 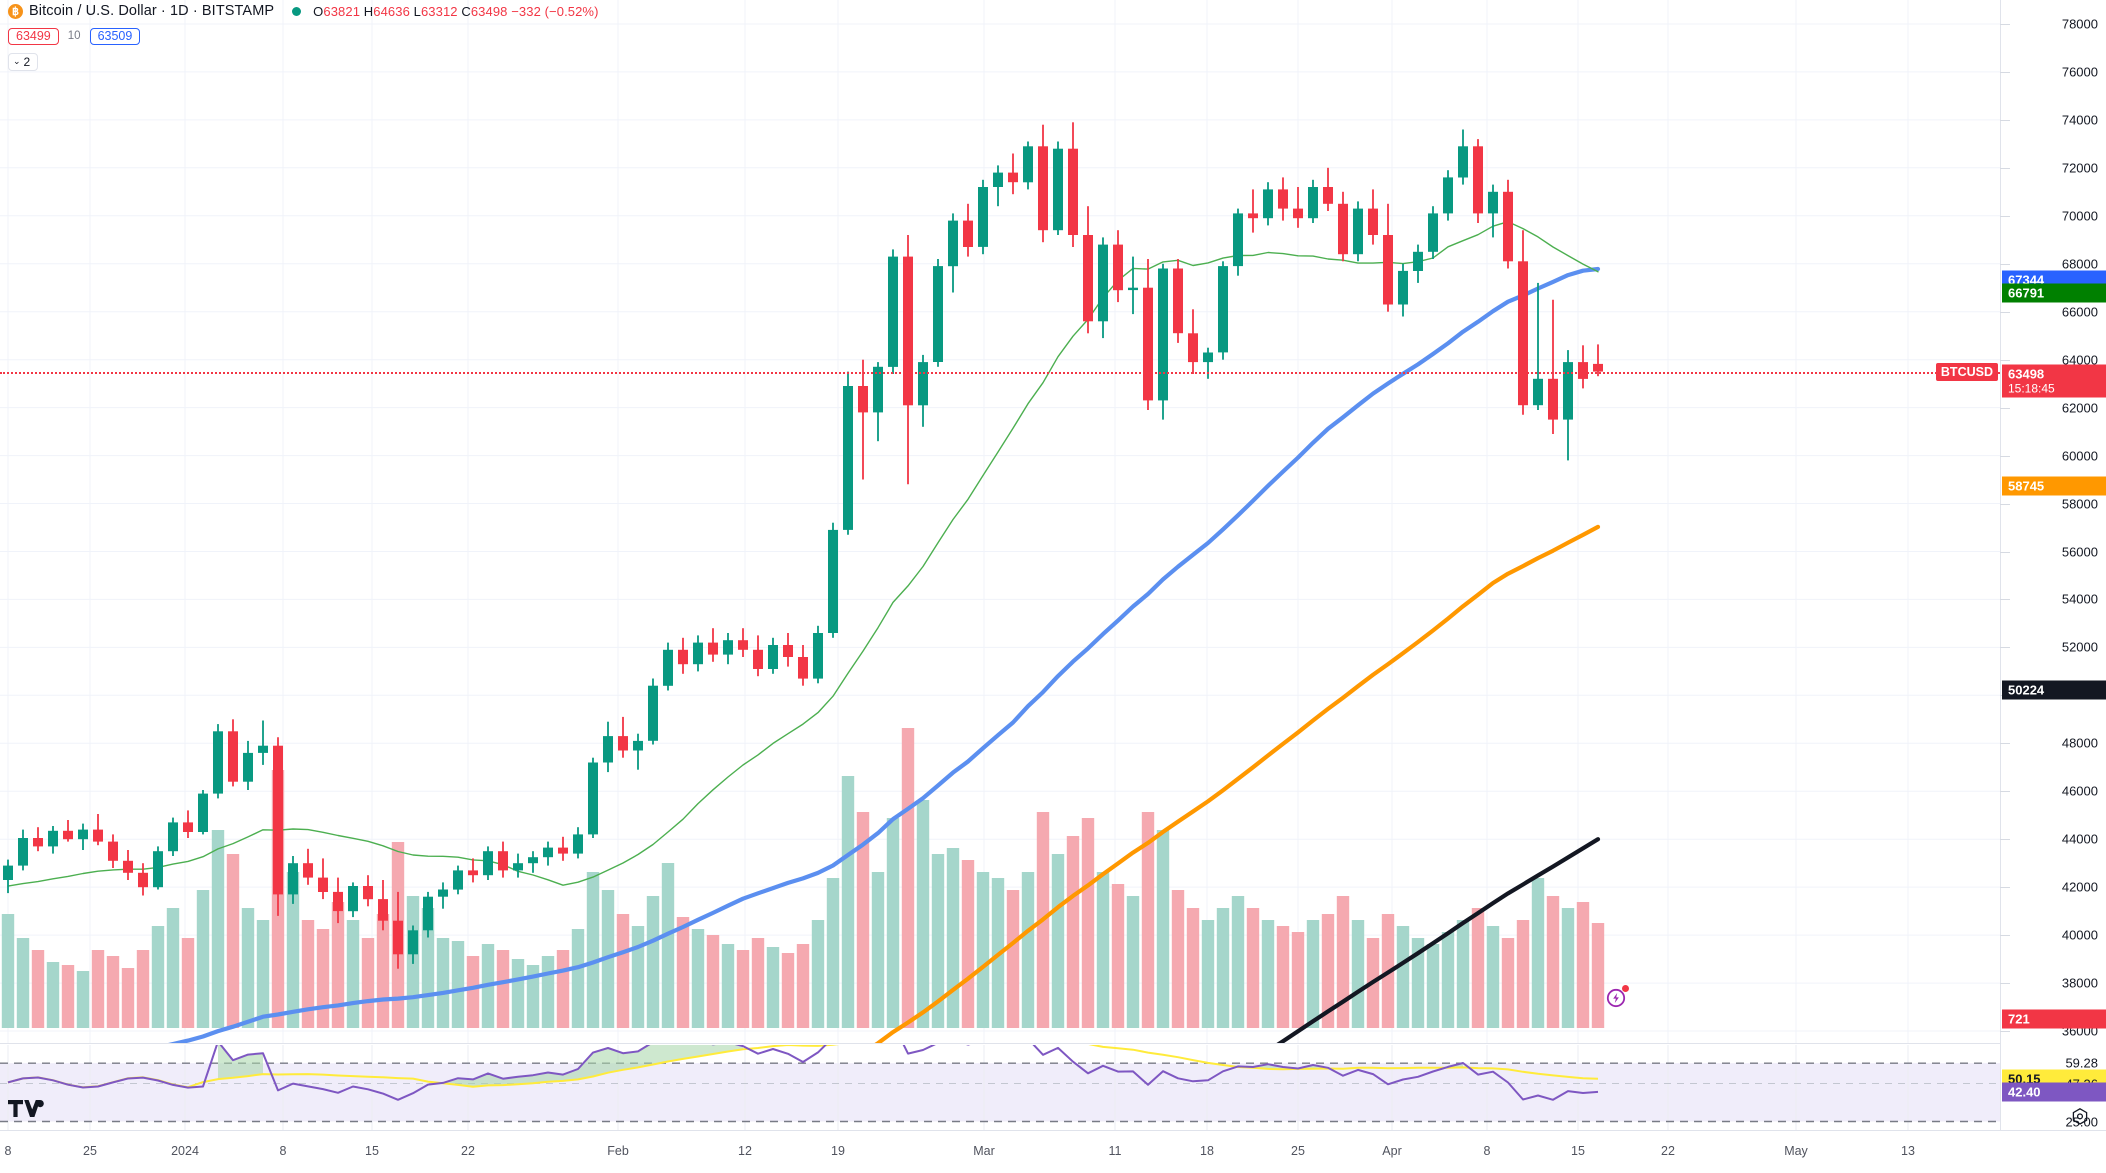 I want to click on price-tick-label: 46000, so click(x=2079, y=791).